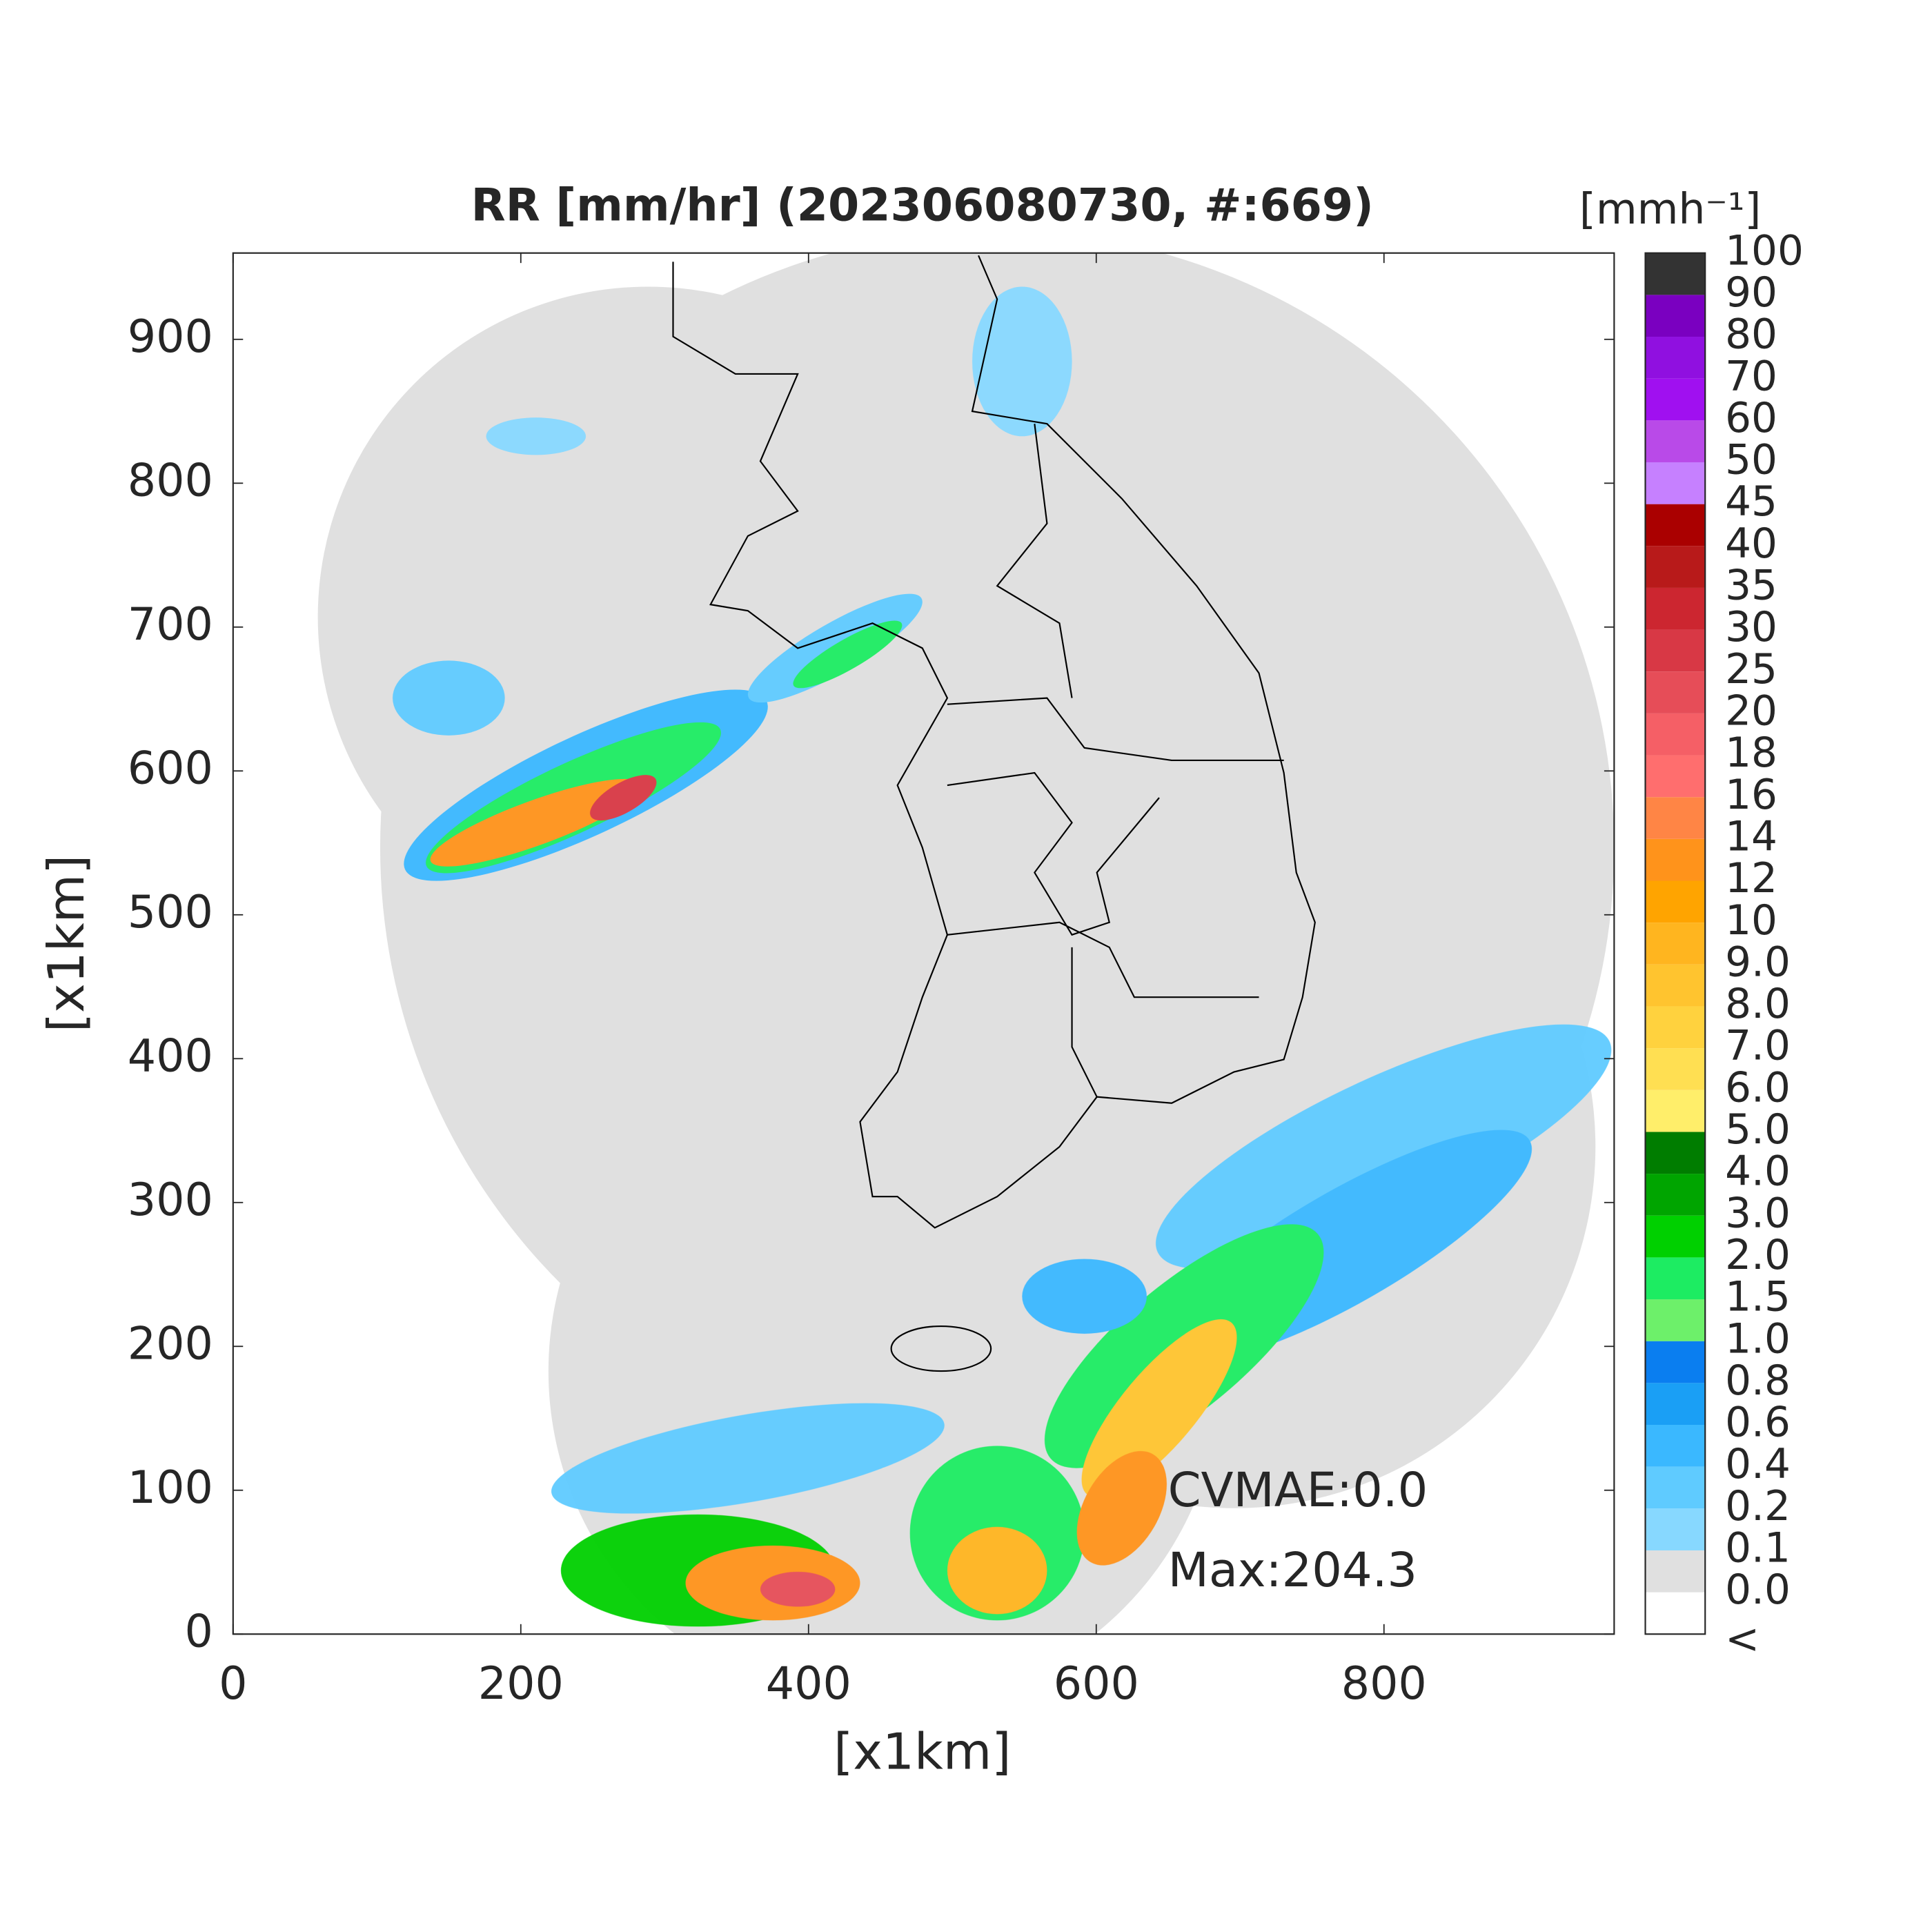 The height and width of the screenshot is (1932, 1932). What do you see at coordinates (1751, 460) in the screenshot?
I see `colorbar-label: 50` at bounding box center [1751, 460].